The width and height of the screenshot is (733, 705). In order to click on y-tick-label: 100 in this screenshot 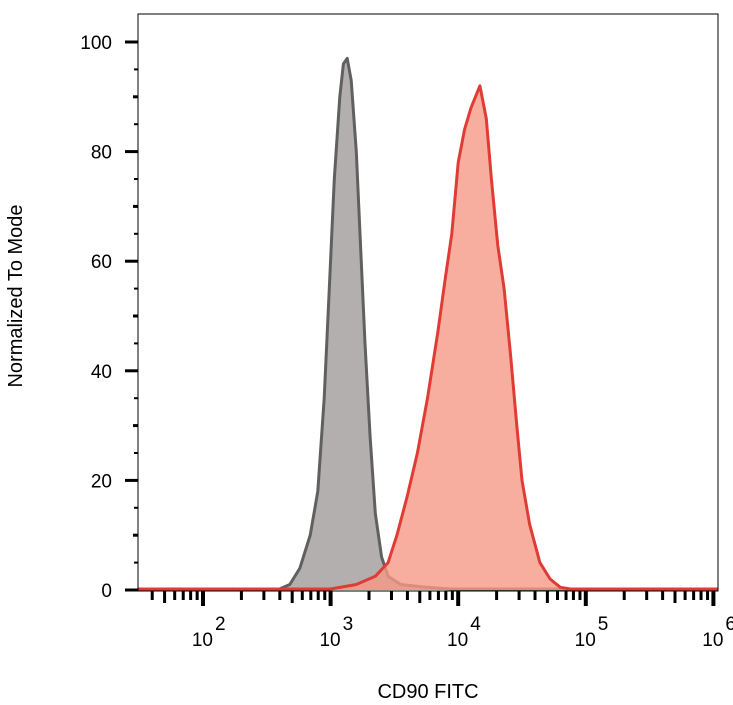, I will do `click(96, 43)`.